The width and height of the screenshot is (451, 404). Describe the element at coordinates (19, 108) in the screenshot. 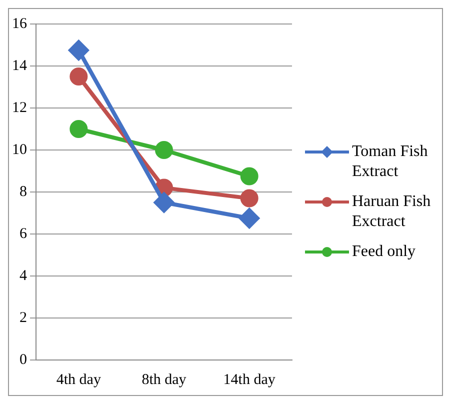

I see `y-tick-label: 12` at that location.